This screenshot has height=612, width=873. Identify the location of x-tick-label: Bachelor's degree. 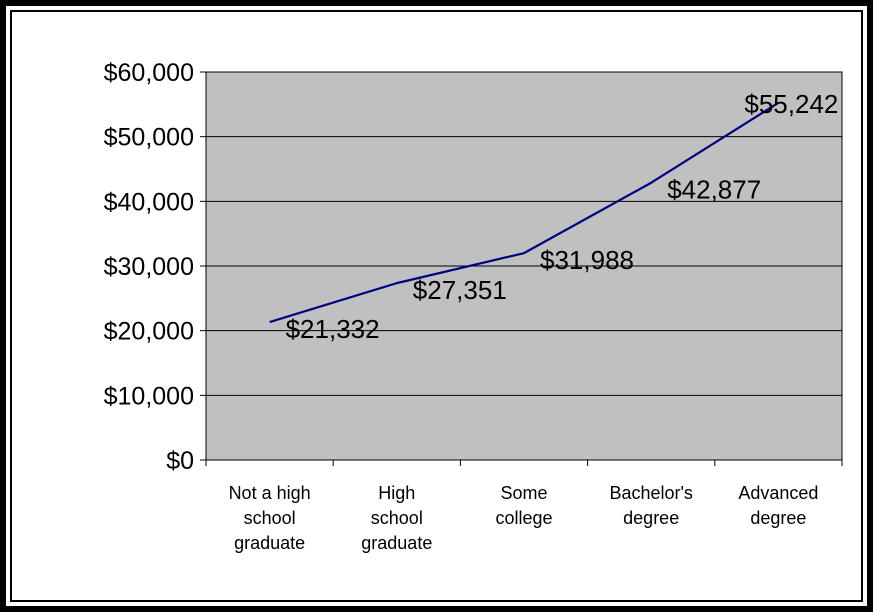
(650, 505).